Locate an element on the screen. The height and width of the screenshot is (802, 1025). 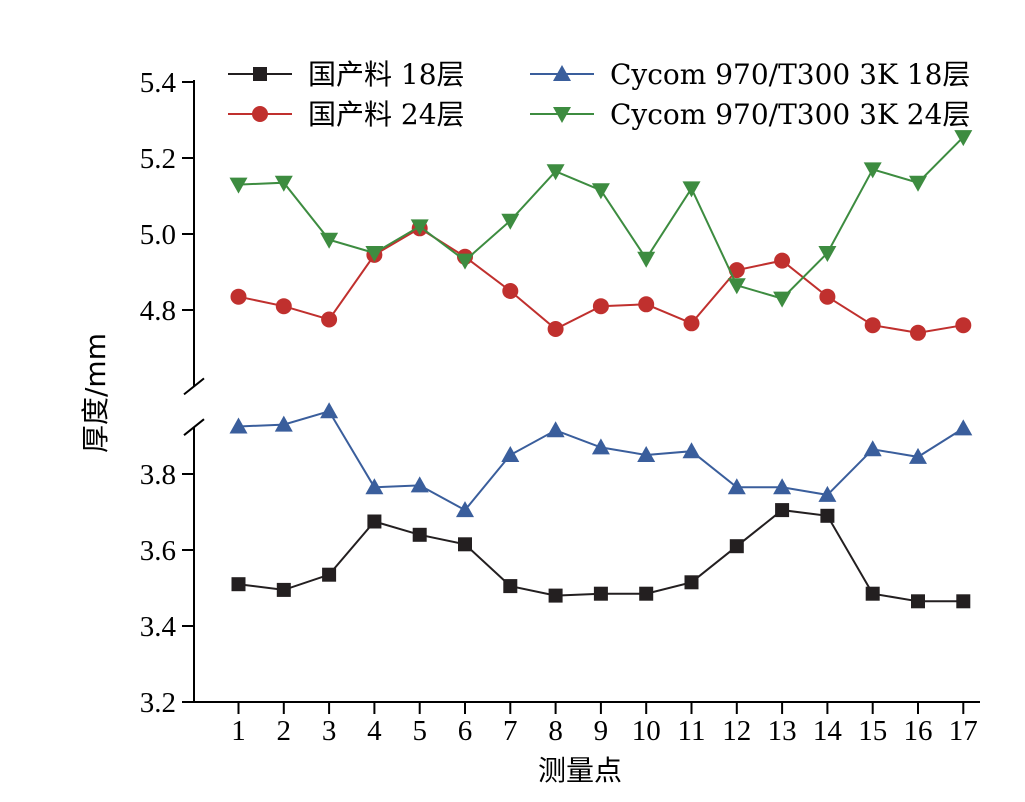
x-tick-label: 17 is located at coordinates (963, 731).